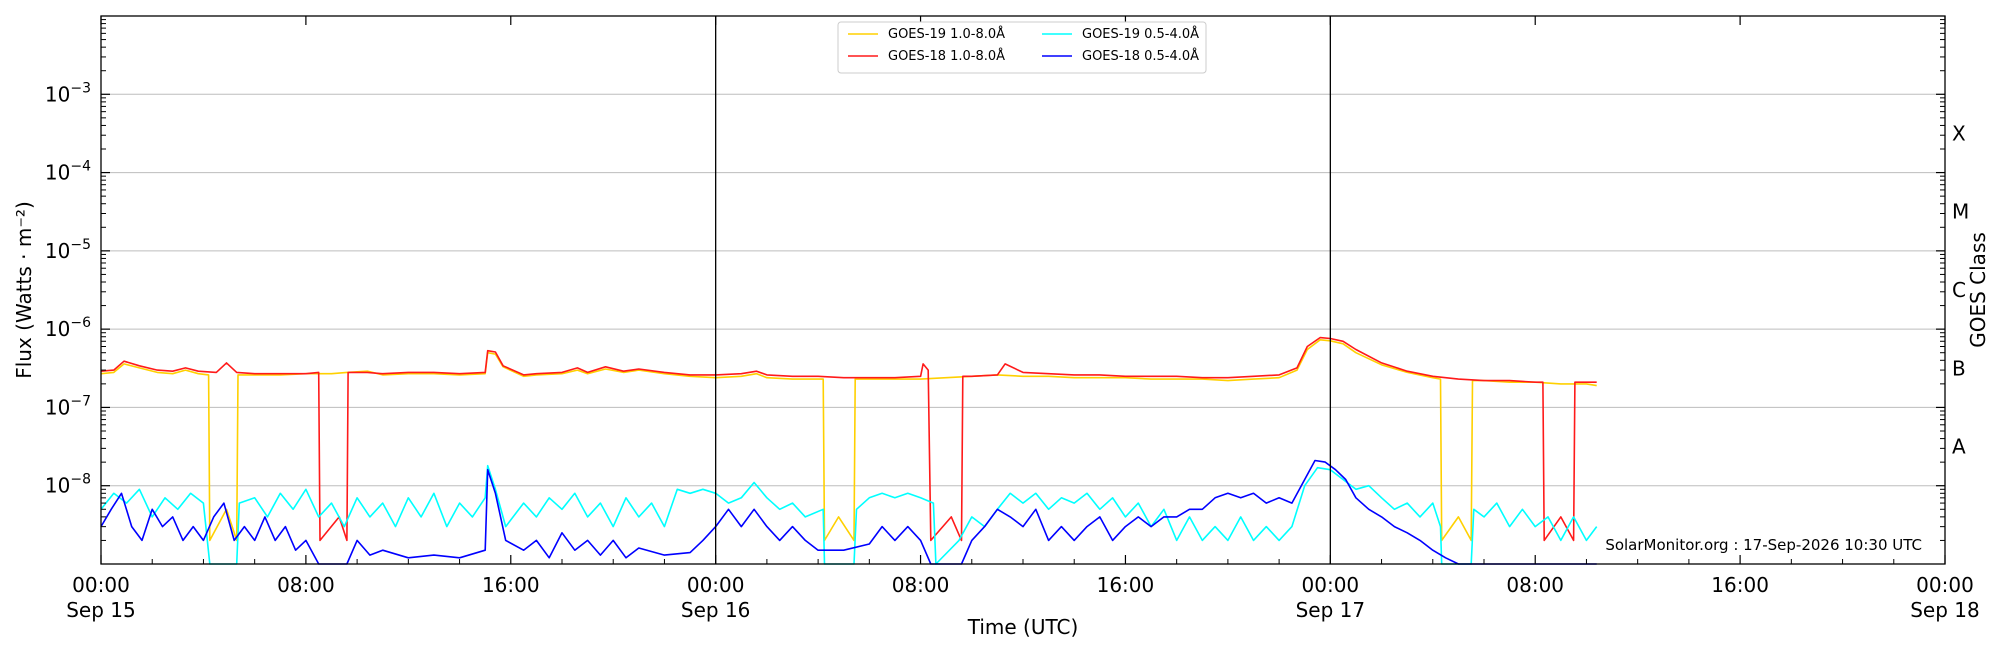 The height and width of the screenshot is (650, 2000). What do you see at coordinates (80, 480) in the screenshot?
I see `y-tick-exponent: −8` at bounding box center [80, 480].